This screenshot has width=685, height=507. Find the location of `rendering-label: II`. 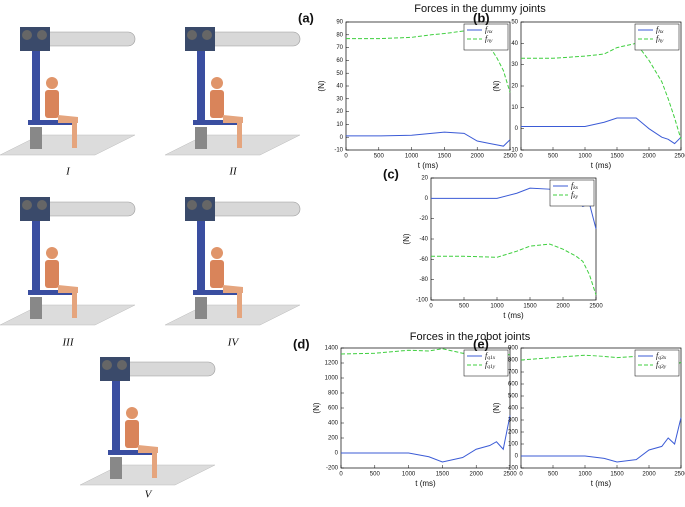

rendering-label: II is located at coordinates (233, 172).